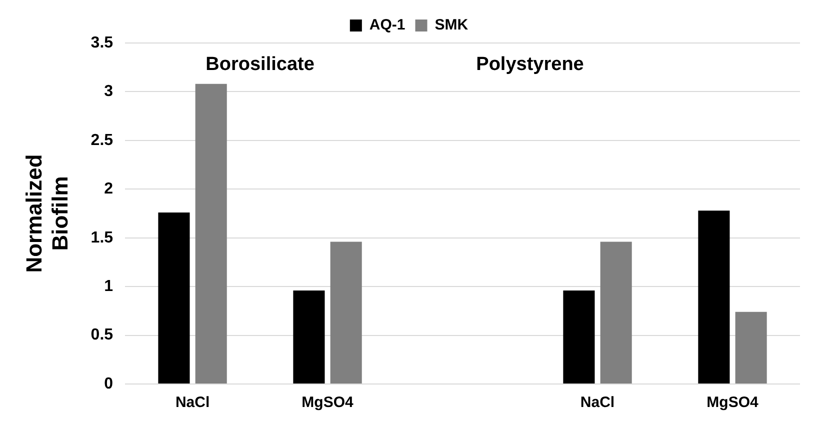  What do you see at coordinates (109, 286) in the screenshot?
I see `y-tick-label: 1` at bounding box center [109, 286].